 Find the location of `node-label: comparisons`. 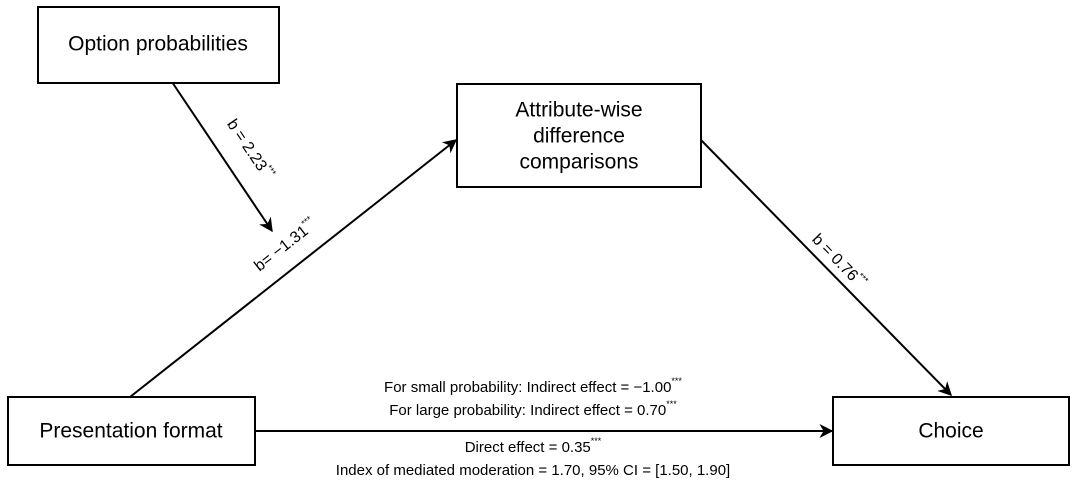

node-label: comparisons is located at coordinates (578, 162).